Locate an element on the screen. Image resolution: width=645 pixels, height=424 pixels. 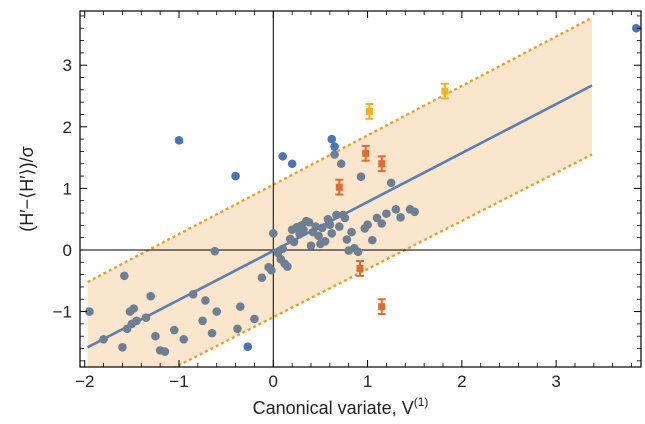
y-tick-label: 0 is located at coordinates (67, 250).